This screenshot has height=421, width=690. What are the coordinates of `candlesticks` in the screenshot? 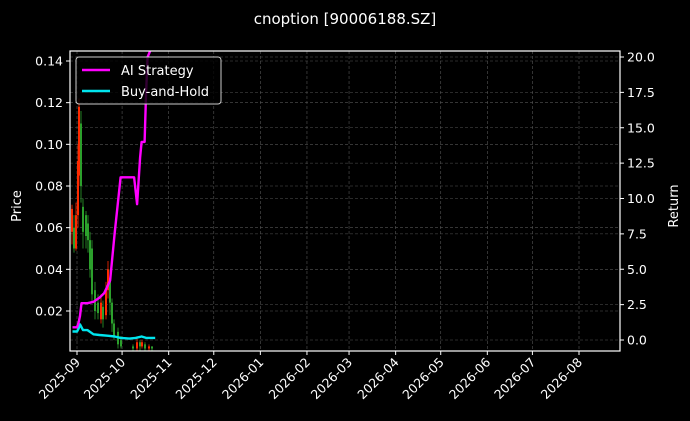 It's located at (112, 224).